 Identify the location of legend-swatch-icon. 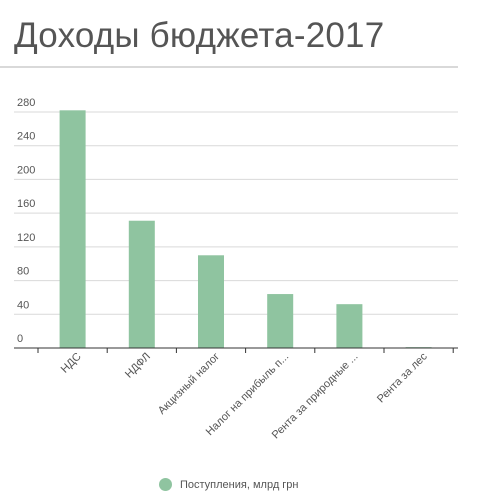
(165, 484).